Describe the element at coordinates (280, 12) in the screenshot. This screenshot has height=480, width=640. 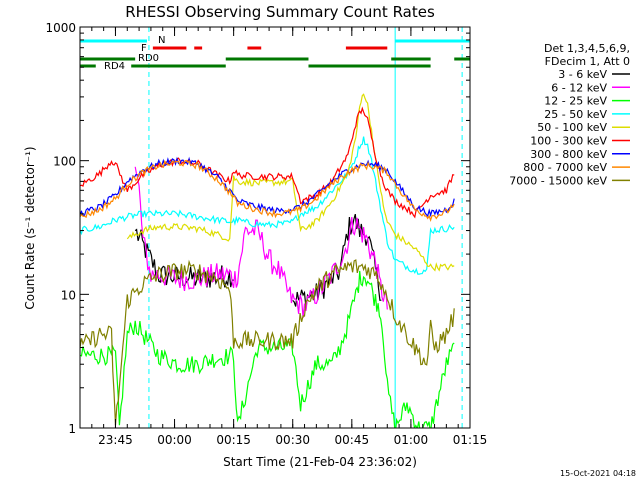
I see `chart-title: RHESSI Observing Summary Count Rates` at that location.